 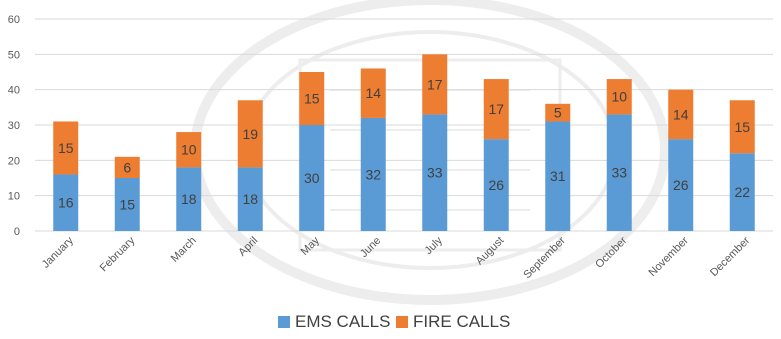 What do you see at coordinates (14, 197) in the screenshot?
I see `y-tick-label: 10` at bounding box center [14, 197].